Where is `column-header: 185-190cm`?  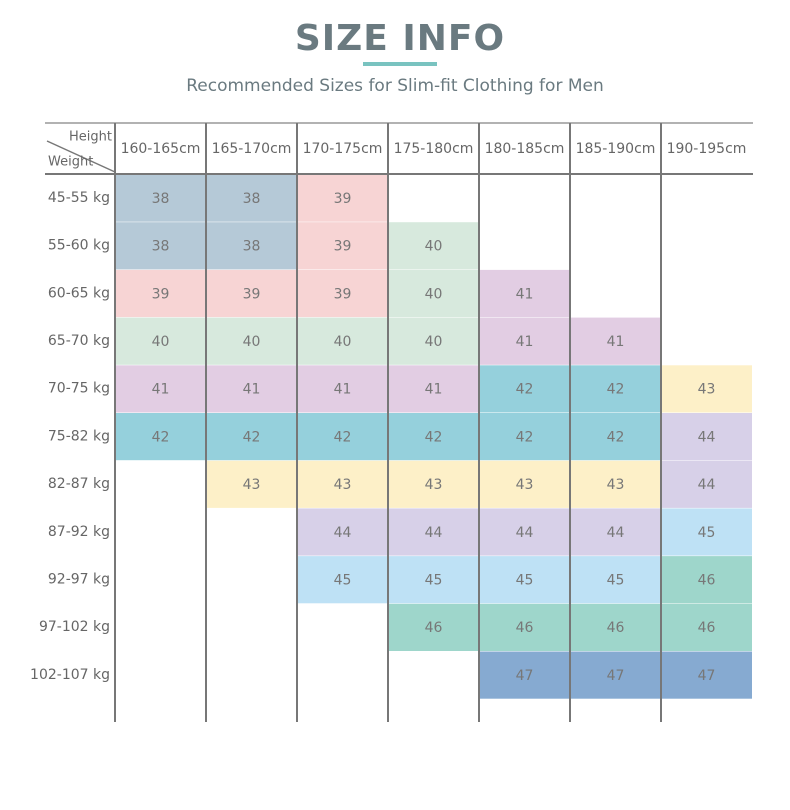
column-header: 185-190cm is located at coordinates (616, 149).